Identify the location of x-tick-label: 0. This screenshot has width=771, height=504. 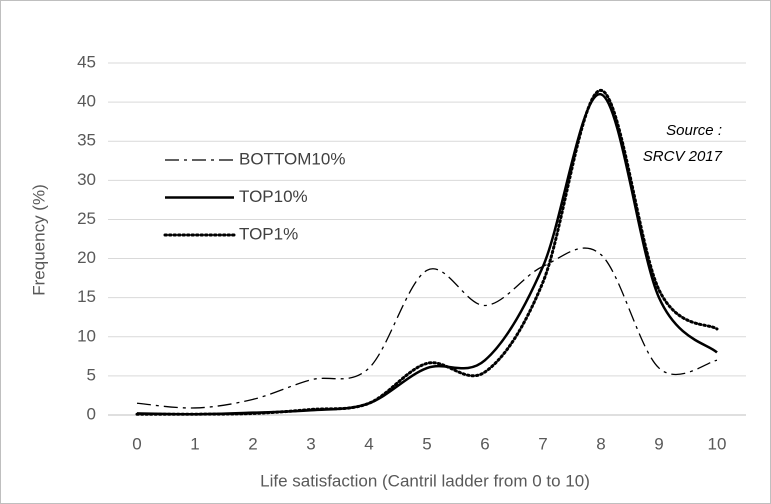
(136, 443).